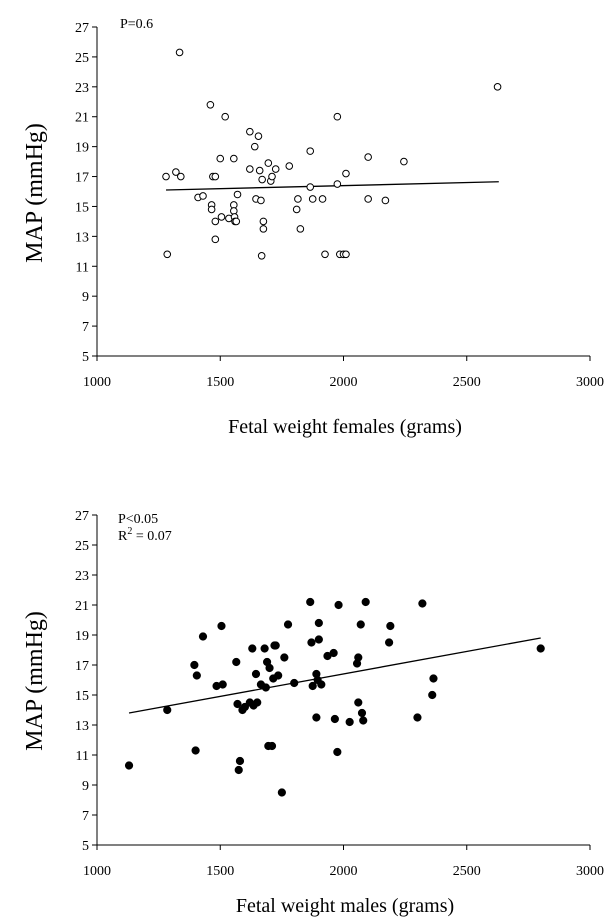  Describe the element at coordinates (220, 871) in the screenshot. I see `x-tick-label: 1500` at that location.